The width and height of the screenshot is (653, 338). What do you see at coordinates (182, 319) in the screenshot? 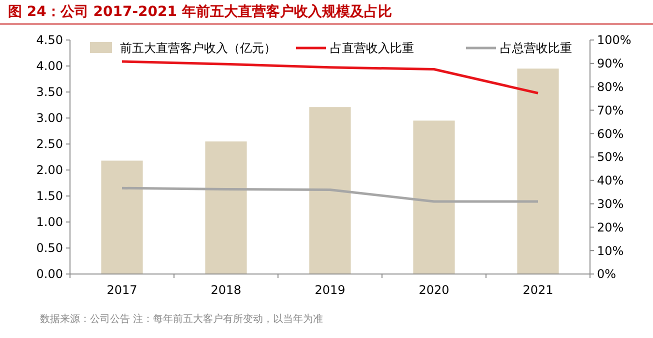
I see `source-note: 数据来源：公司公告 注：每年前五大客户有所变动，以当年为准` at bounding box center [182, 319].